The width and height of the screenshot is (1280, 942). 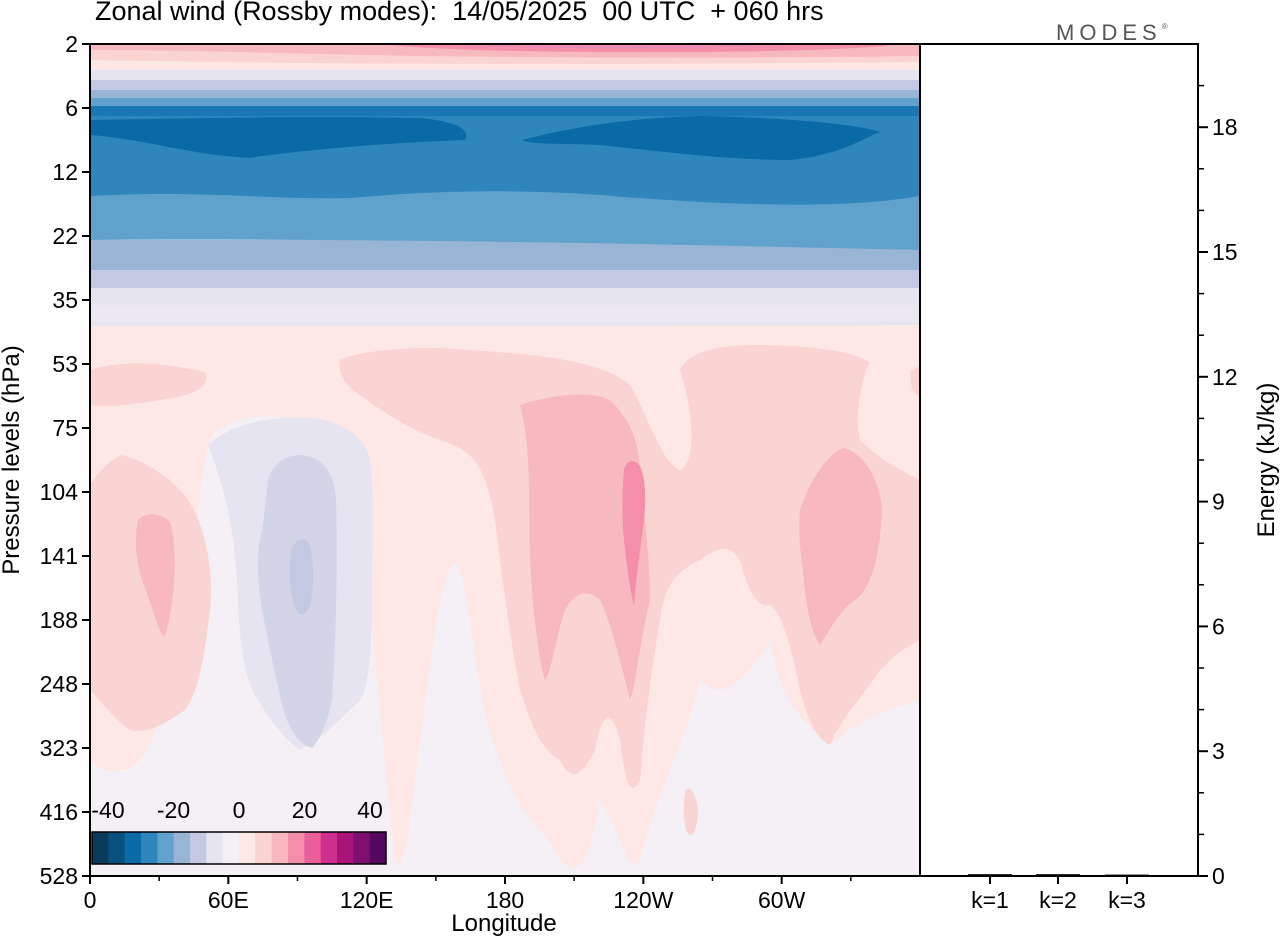 What do you see at coordinates (71, 44) in the screenshot?
I see `y-tick-label: 2` at bounding box center [71, 44].